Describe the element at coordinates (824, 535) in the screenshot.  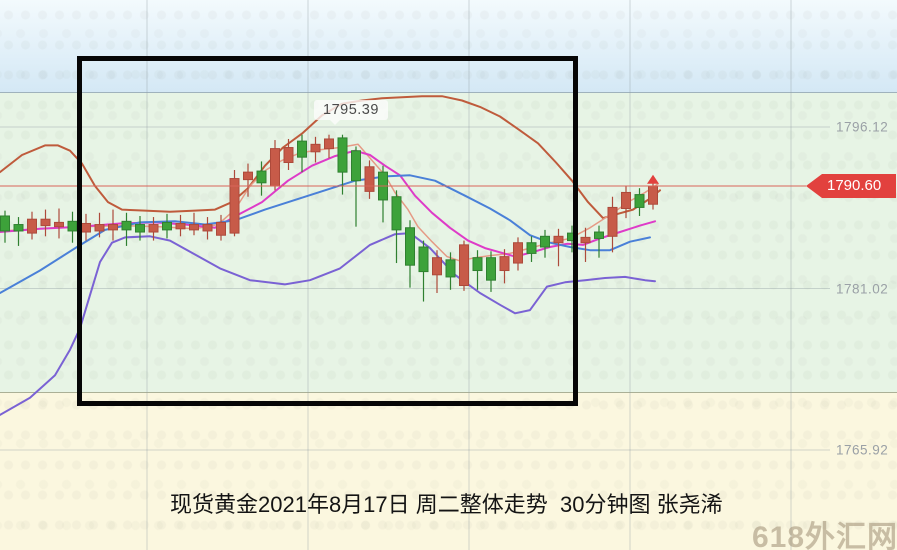
I see `site-watermark: 618外汇网` at that location.